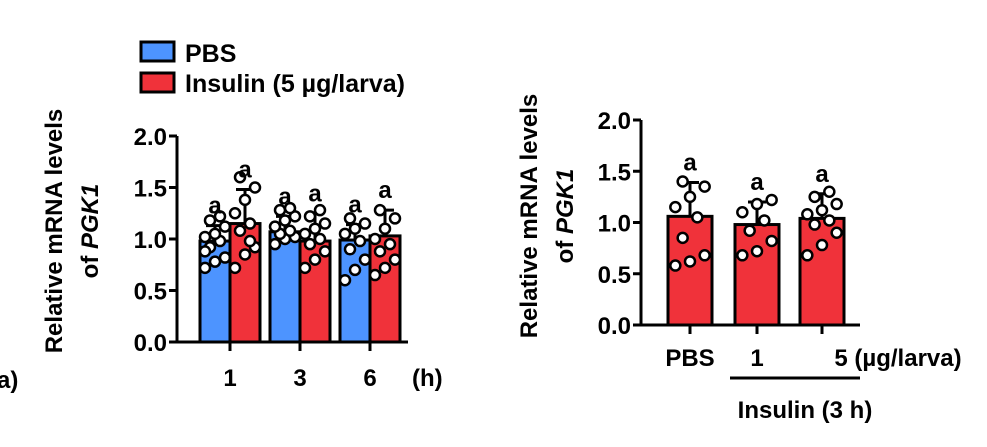  Describe the element at coordinates (150, 240) in the screenshot. I see `y-tick-label: 1.0` at that location.